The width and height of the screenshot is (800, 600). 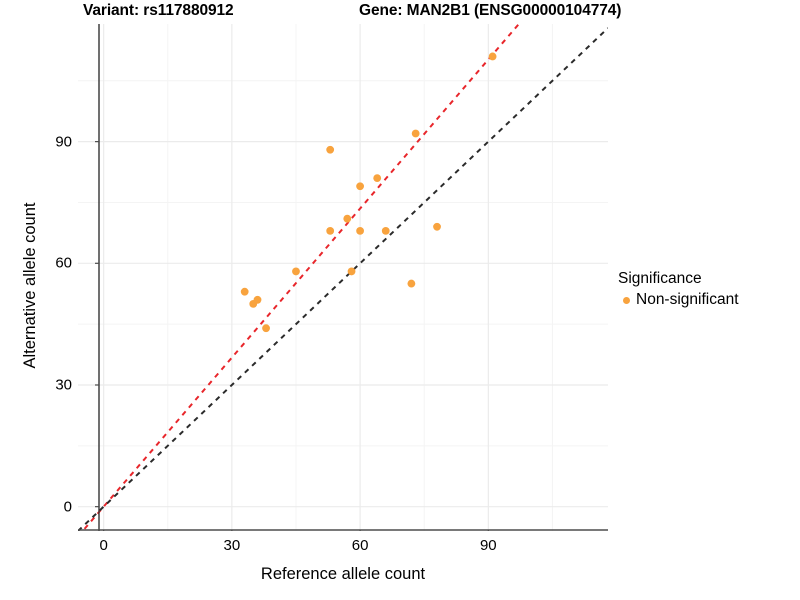 I want to click on legend-marker-icon, so click(x=626, y=300).